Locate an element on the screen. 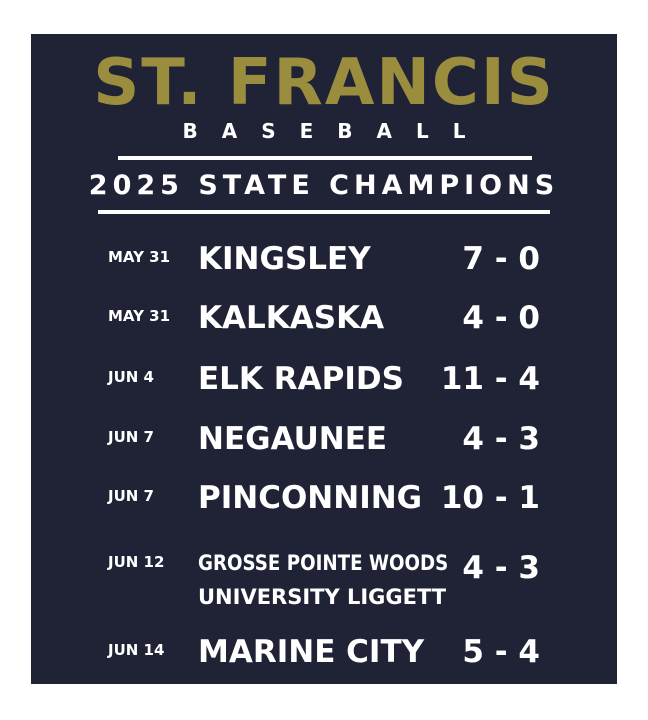 The image size is (648, 720). game-date: JUN 4 is located at coordinates (131, 377).